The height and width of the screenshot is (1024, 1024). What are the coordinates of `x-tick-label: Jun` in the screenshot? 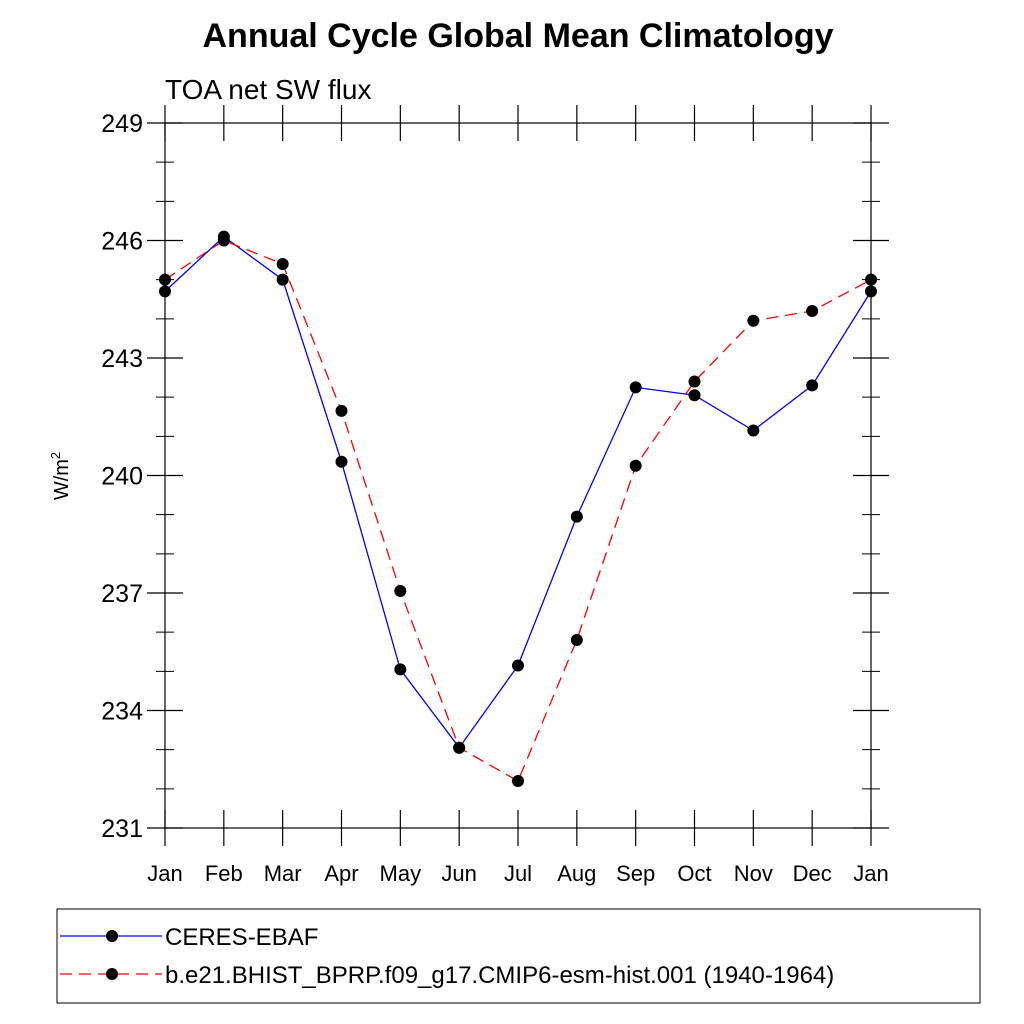 It's located at (458, 873).